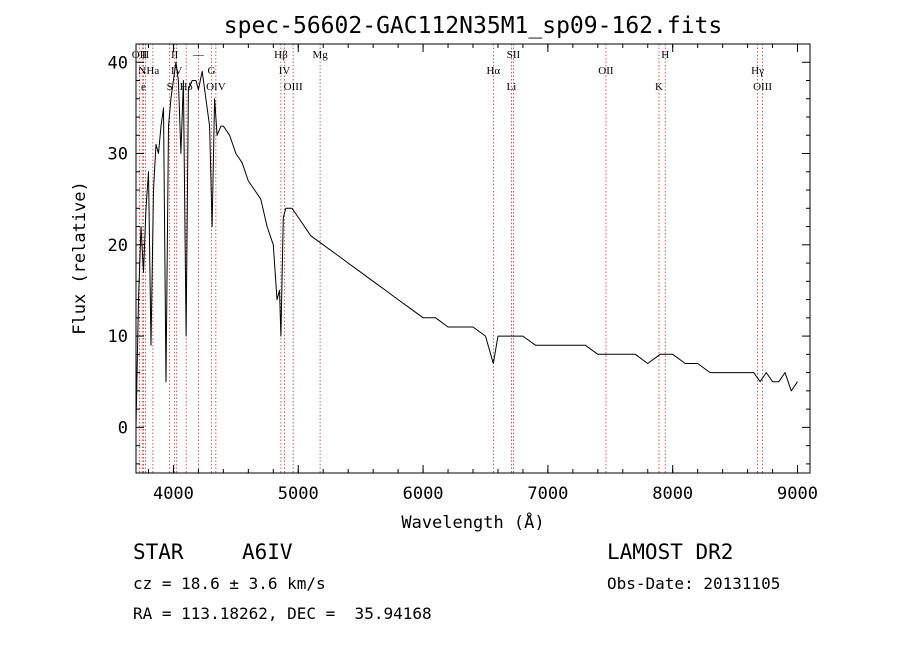 The width and height of the screenshot is (900, 649). I want to click on x-axis-label: Wavelength (Å), so click(472, 522).